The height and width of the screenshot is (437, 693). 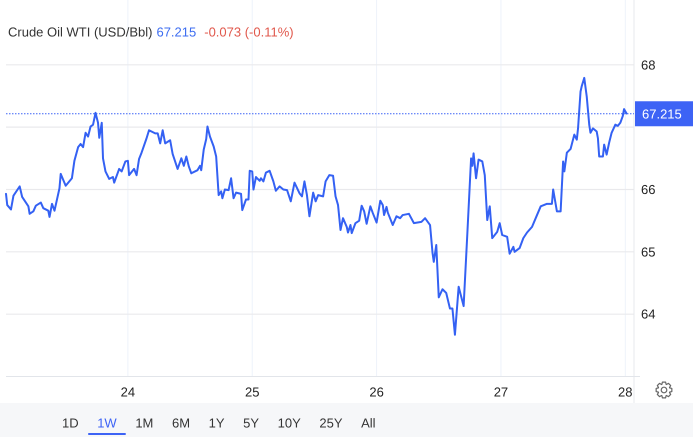 What do you see at coordinates (290, 422) in the screenshot?
I see `text: 10Y` at bounding box center [290, 422].